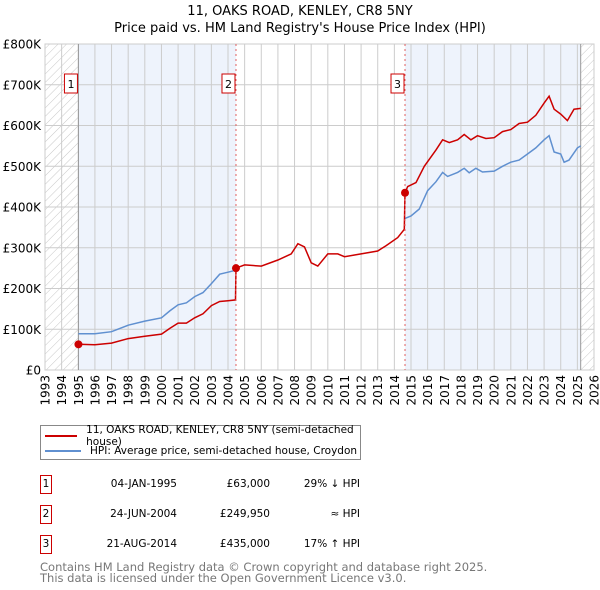 This screenshot has height=590, width=600. Describe the element at coordinates (378, 390) in the screenshot. I see `x-tick-label: 2013` at that location.